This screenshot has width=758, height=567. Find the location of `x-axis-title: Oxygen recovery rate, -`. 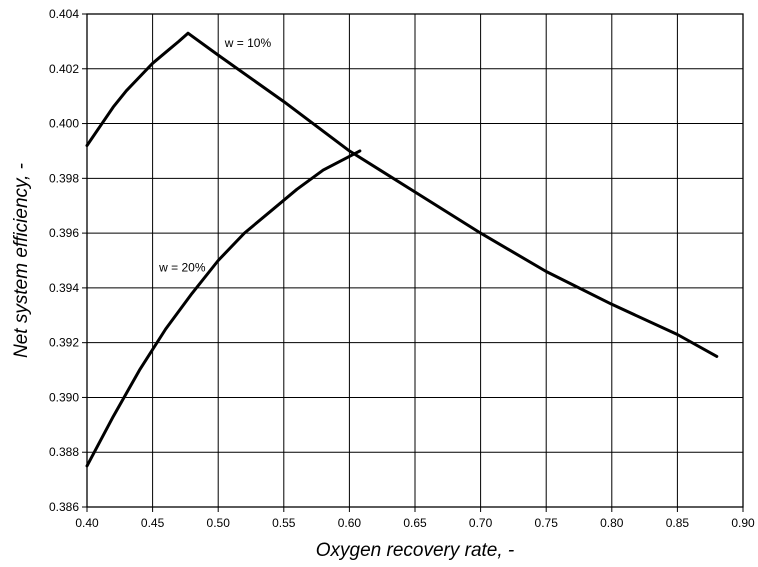

x-axis-title: Oxygen recovery rate, - is located at coordinates (415, 550).